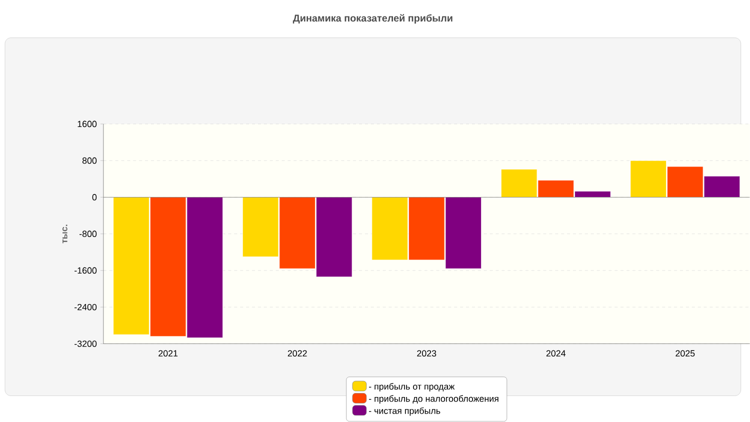  What do you see at coordinates (426, 353) in the screenshot?
I see `x-tick-label: 2023` at bounding box center [426, 353].